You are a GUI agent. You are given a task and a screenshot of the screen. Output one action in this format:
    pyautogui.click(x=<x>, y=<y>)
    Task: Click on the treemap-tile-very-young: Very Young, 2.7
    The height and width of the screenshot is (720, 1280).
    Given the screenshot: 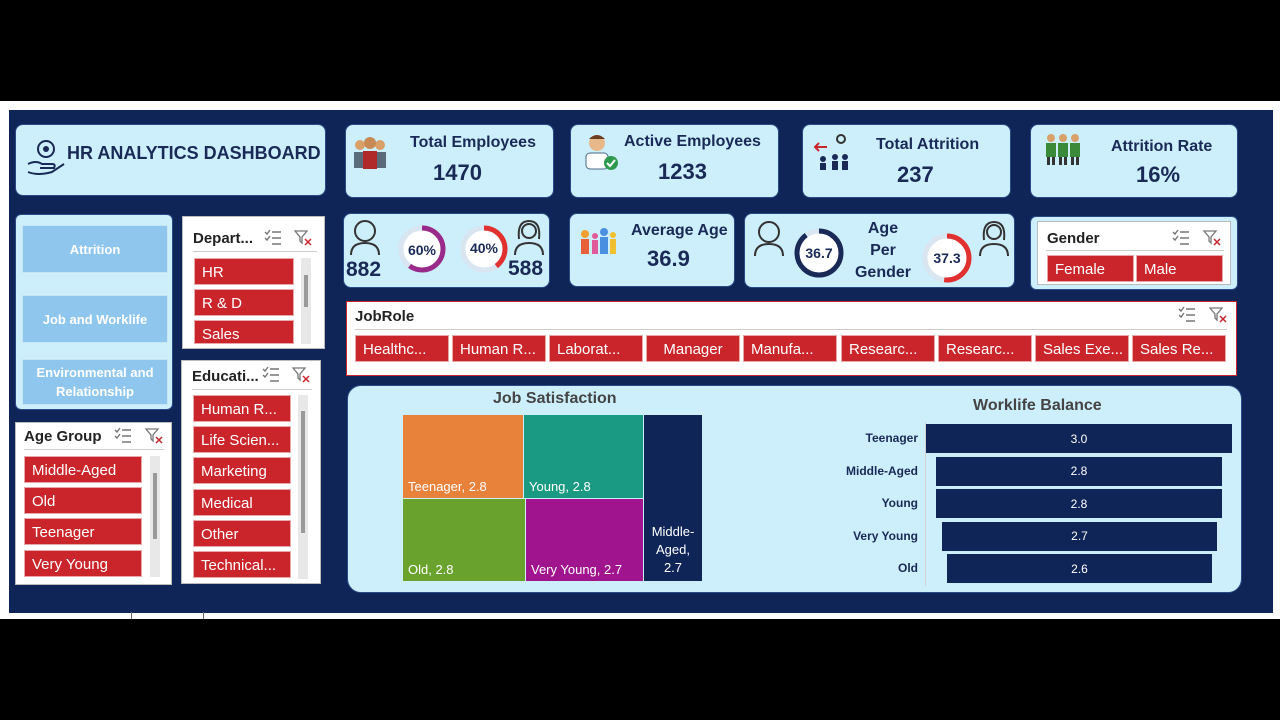 What is the action you would take?
    pyautogui.click(x=584, y=540)
    